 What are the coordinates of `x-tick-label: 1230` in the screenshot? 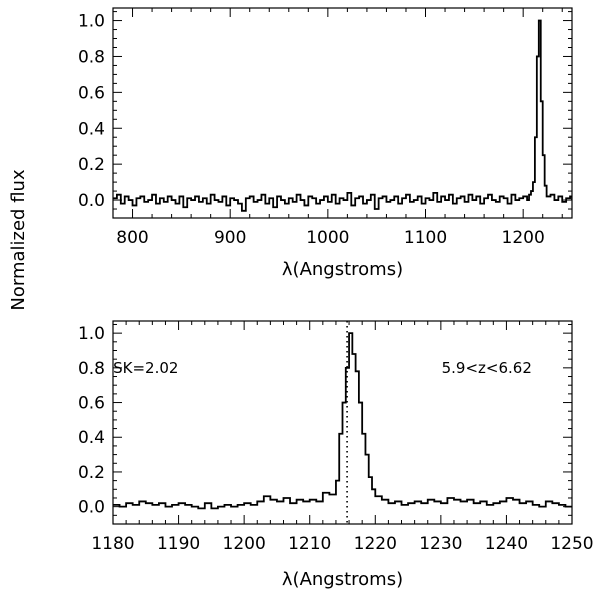 It's located at (440, 544).